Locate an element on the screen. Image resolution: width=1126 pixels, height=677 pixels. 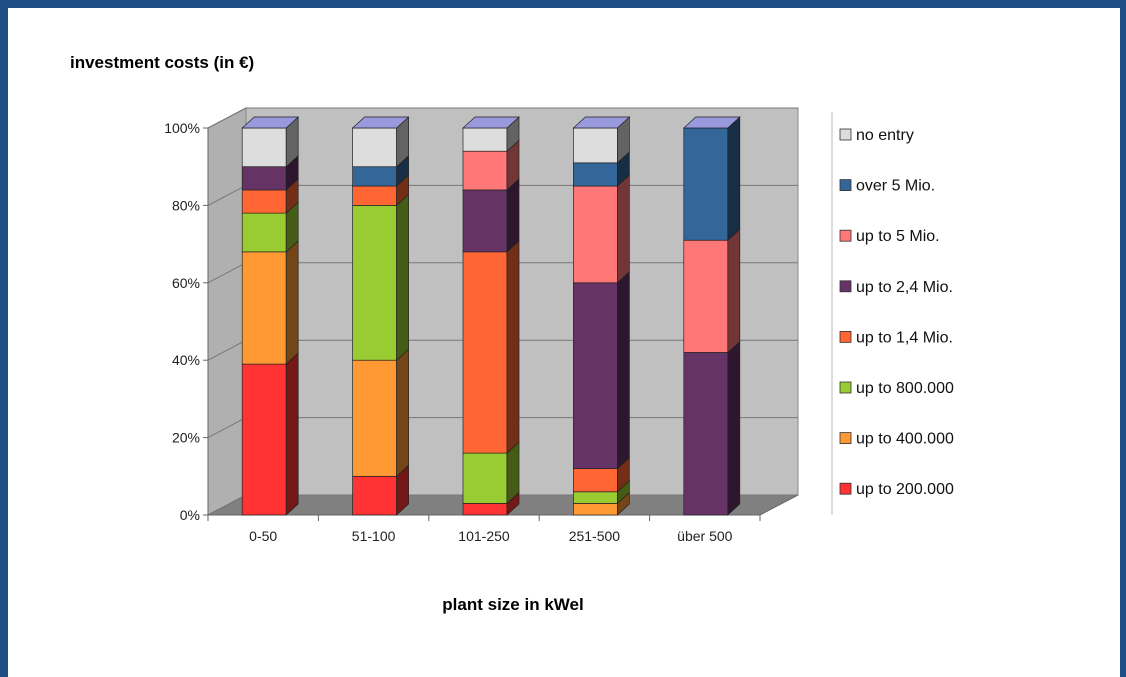
y-tick-label: 40% is located at coordinates (186, 360).